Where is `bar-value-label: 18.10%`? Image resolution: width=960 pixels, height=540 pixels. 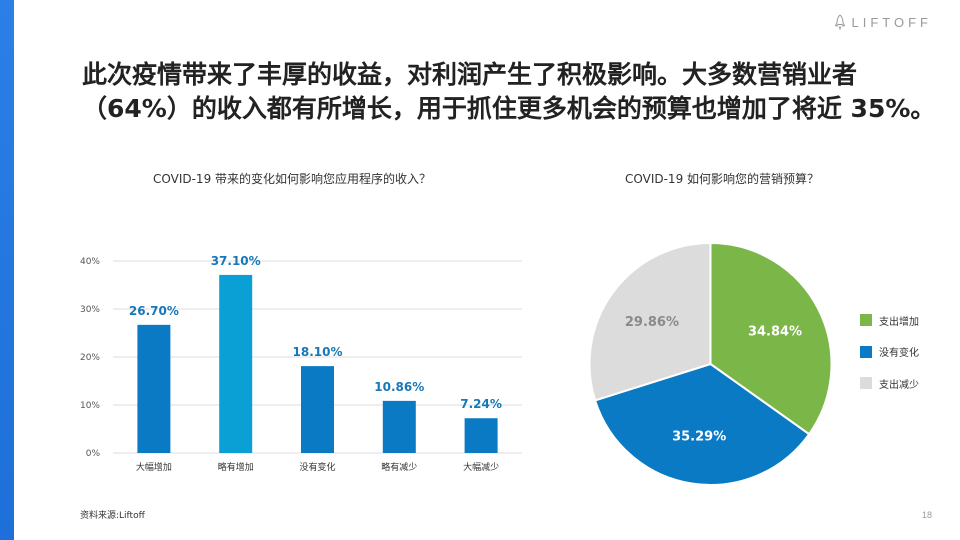
bar-value-label: 18.10% is located at coordinates (318, 352).